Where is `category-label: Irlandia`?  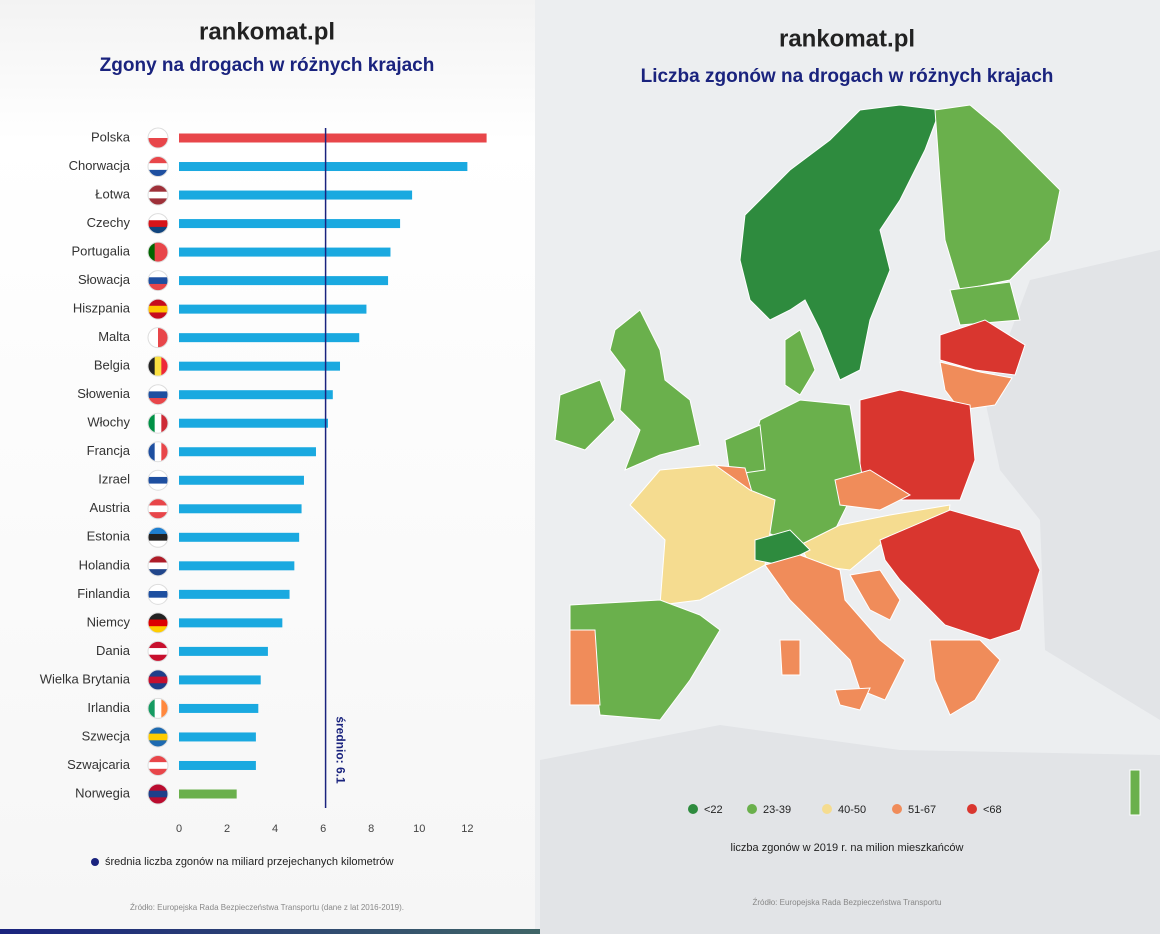
category-label: Irlandia is located at coordinates (108, 707).